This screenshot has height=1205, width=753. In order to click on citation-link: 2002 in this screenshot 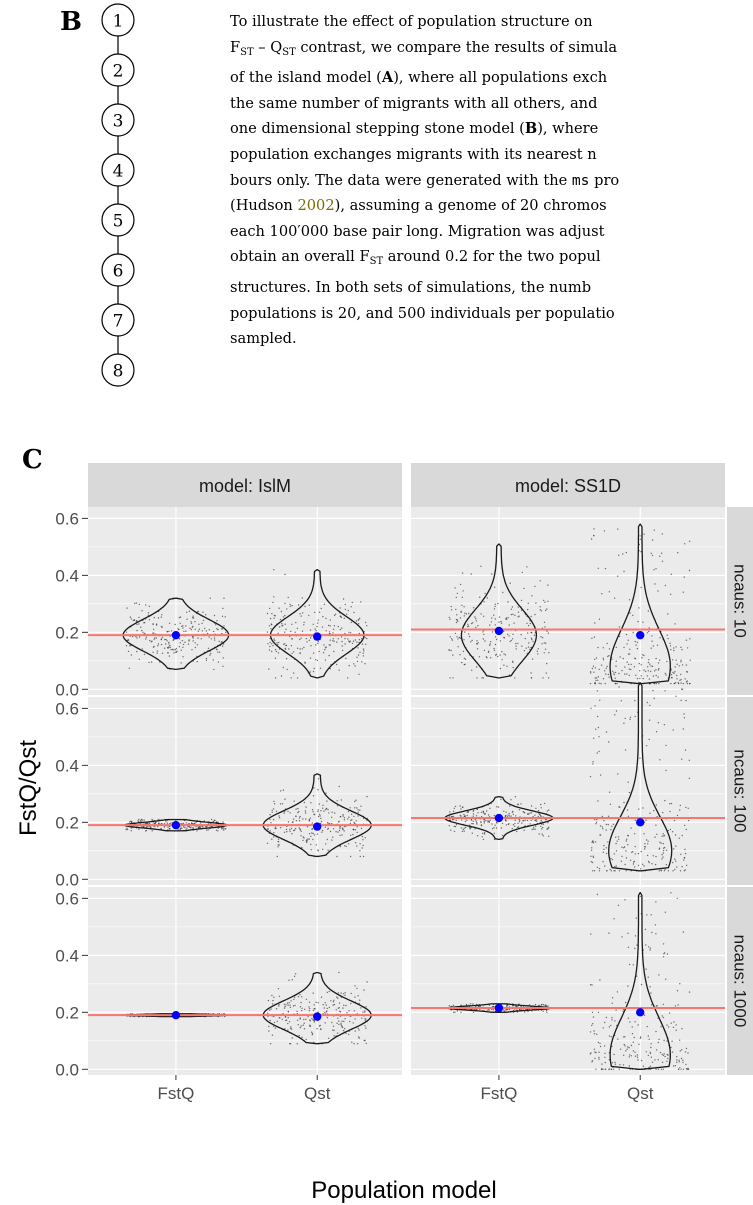, I will do `click(316, 206)`.